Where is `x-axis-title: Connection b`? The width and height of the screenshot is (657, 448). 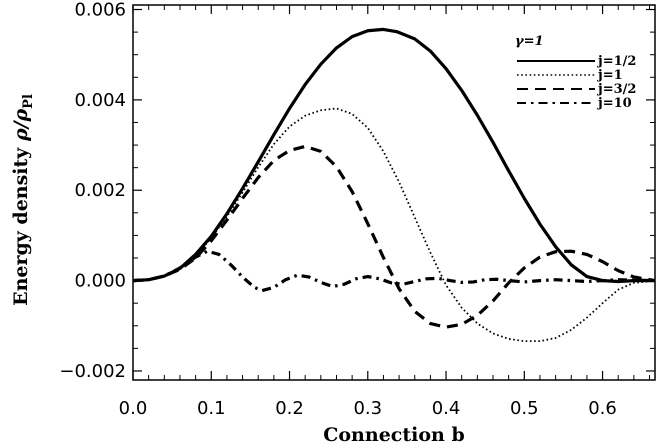
x-axis-title: Connection b is located at coordinates (393, 435).